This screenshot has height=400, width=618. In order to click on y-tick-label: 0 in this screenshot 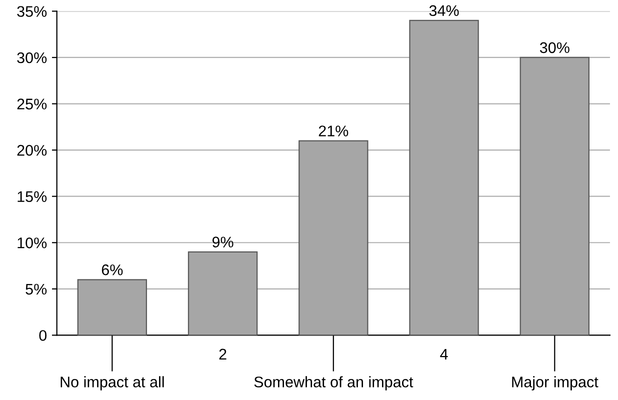, I will do `click(43, 335)`.